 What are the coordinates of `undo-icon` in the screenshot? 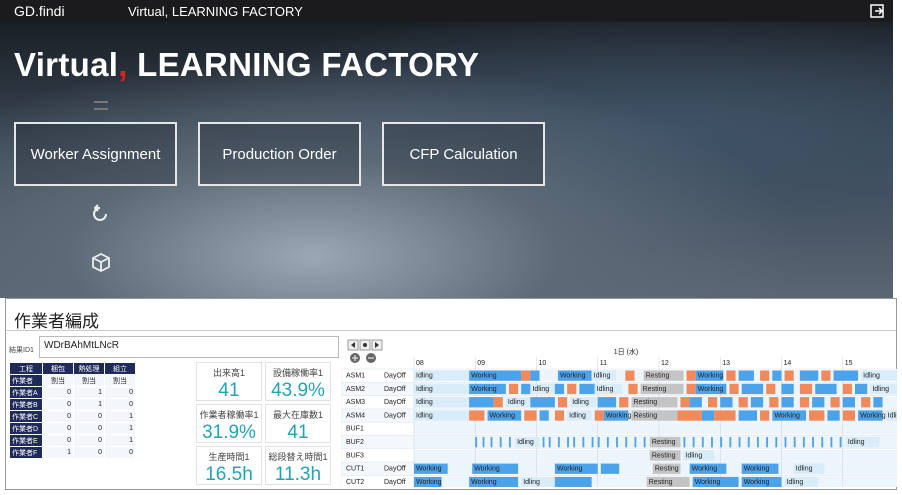 It's located at (100, 212).